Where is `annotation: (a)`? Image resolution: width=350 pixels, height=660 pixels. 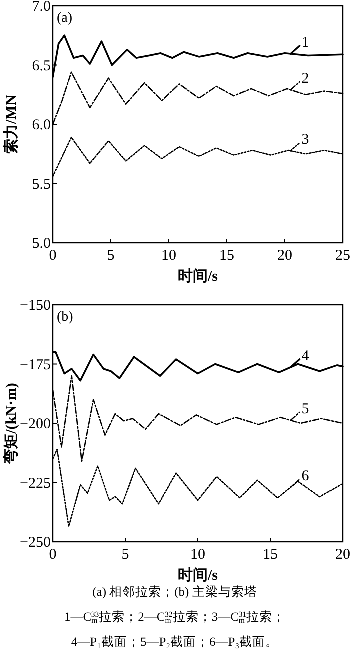 annotation: (a) is located at coordinates (65, 18).